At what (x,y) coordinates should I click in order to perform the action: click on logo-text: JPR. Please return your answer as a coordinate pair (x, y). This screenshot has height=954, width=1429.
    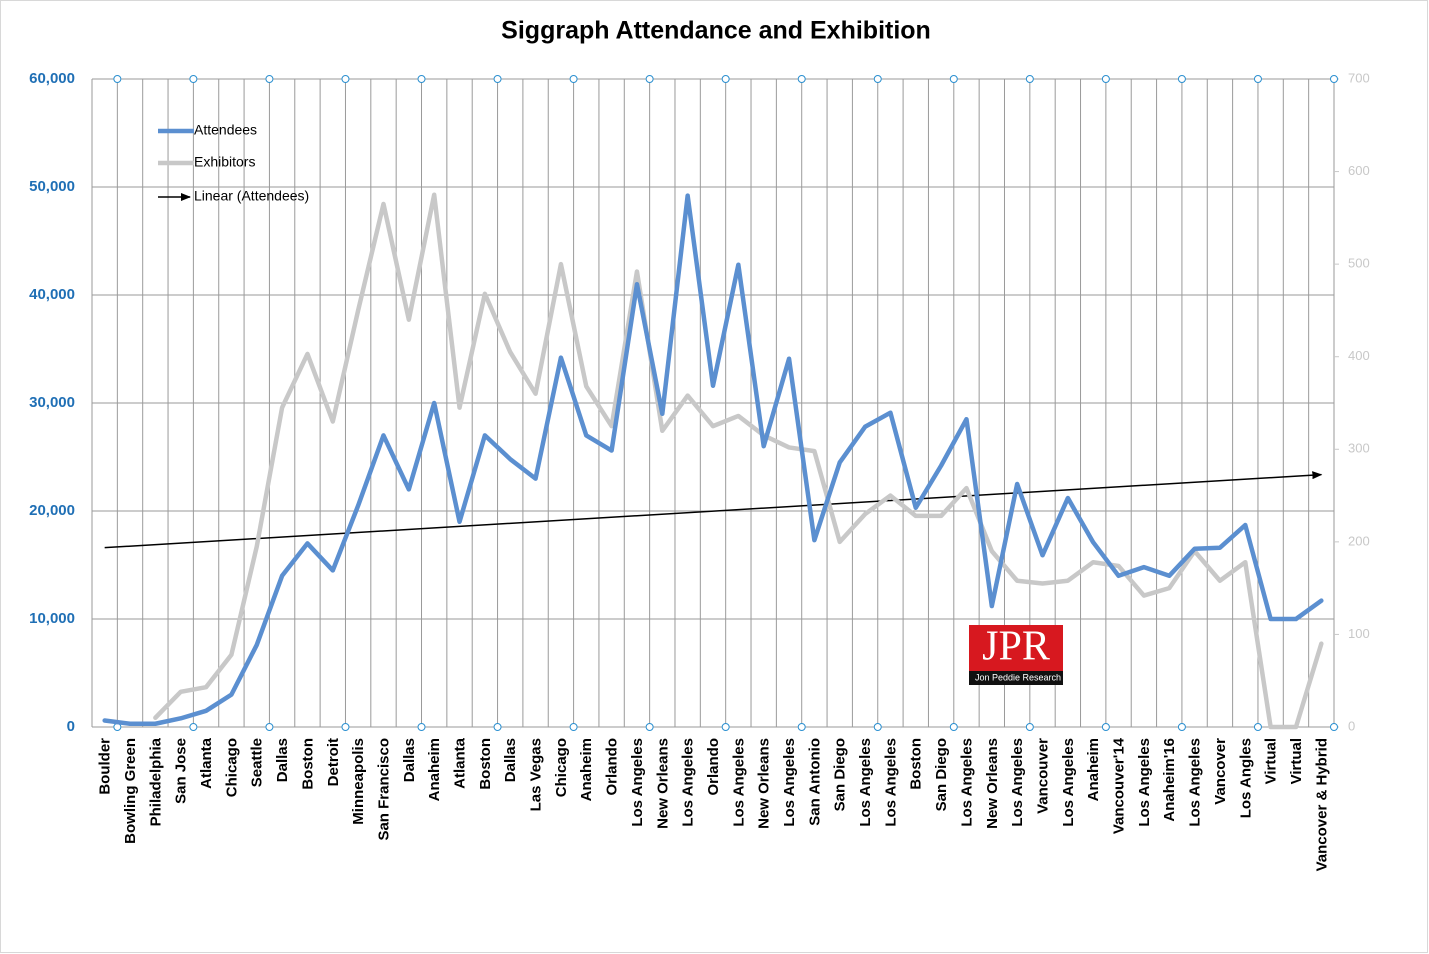
    Looking at the image, I should click on (1016, 647).